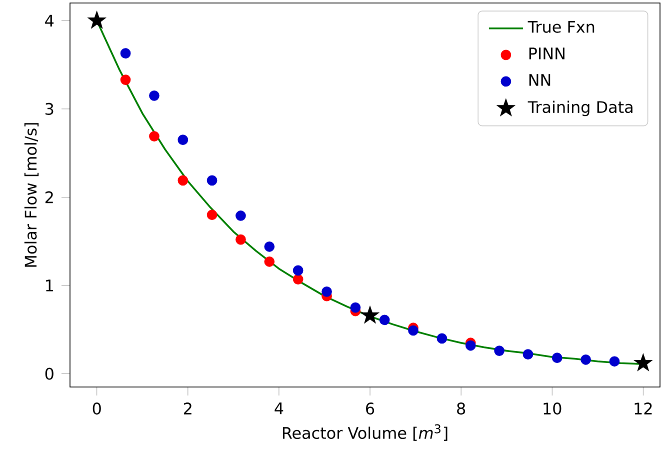  What do you see at coordinates (643, 408) in the screenshot?
I see `x-tick-label: 12` at bounding box center [643, 408].